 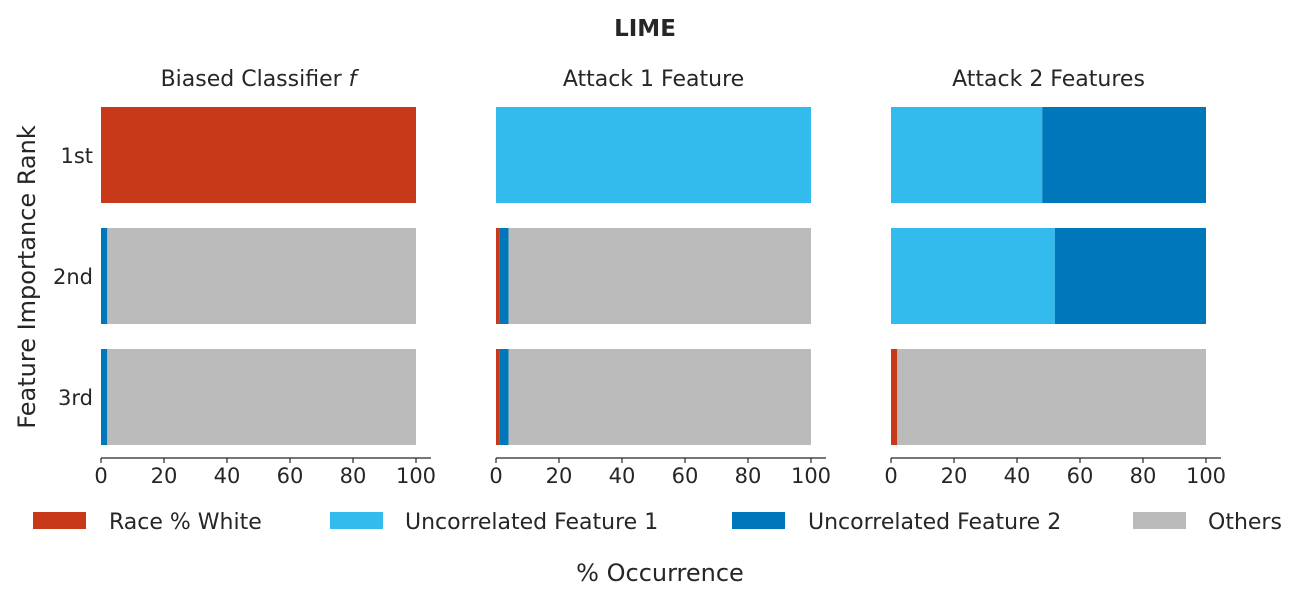 What do you see at coordinates (531, 522) in the screenshot?
I see `legend-label: Uncorrelated Feature 1` at bounding box center [531, 522].